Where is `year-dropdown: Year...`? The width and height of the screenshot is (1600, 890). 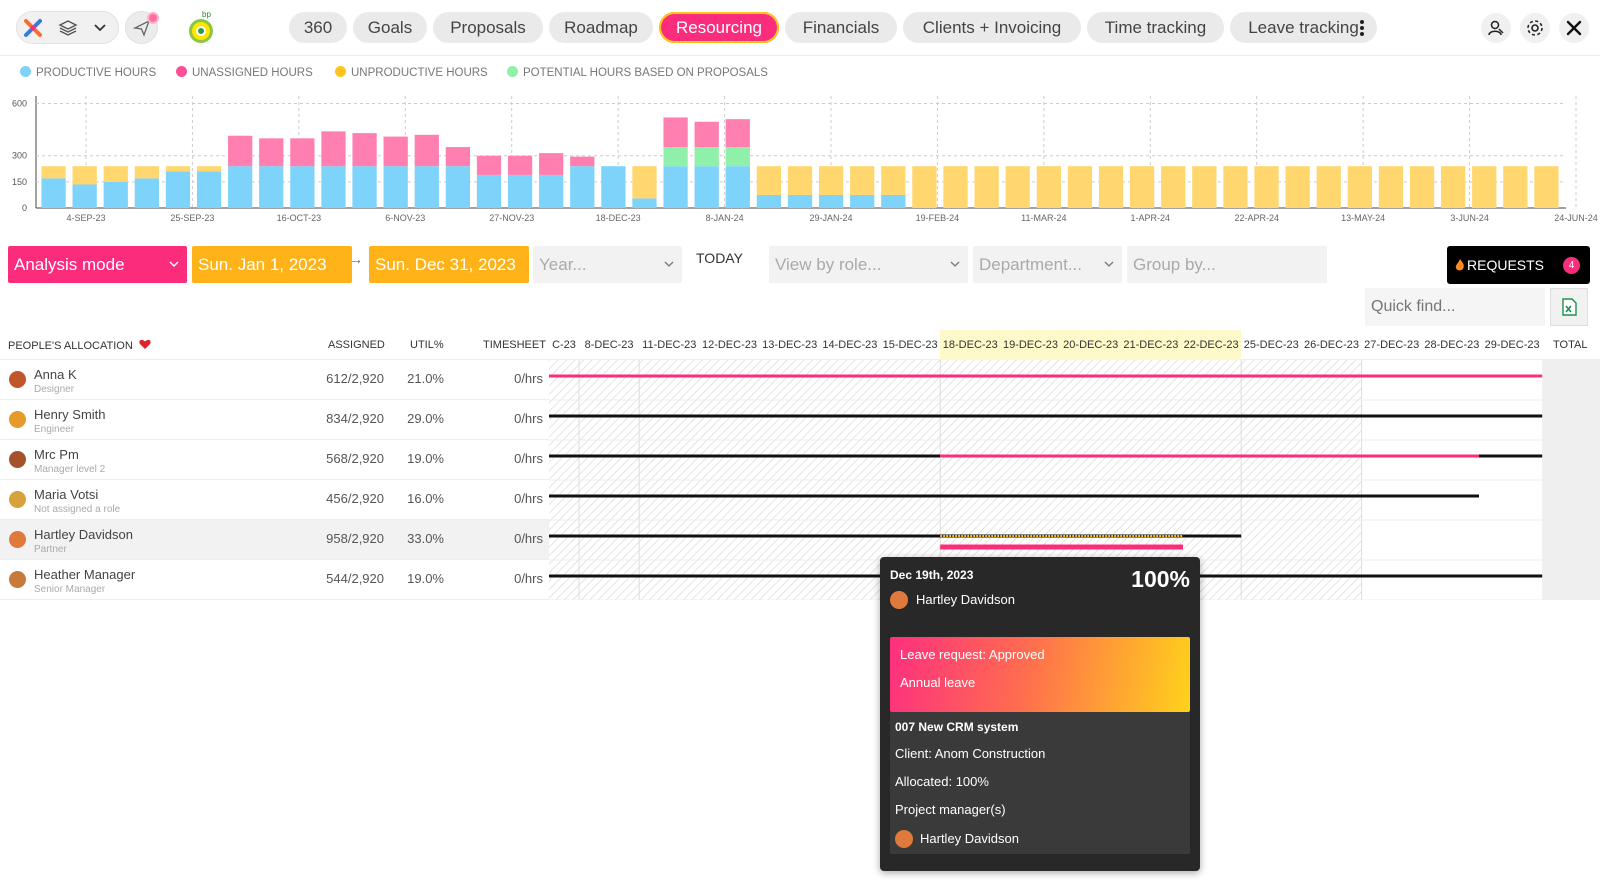 year-dropdown: Year... is located at coordinates (607, 264).